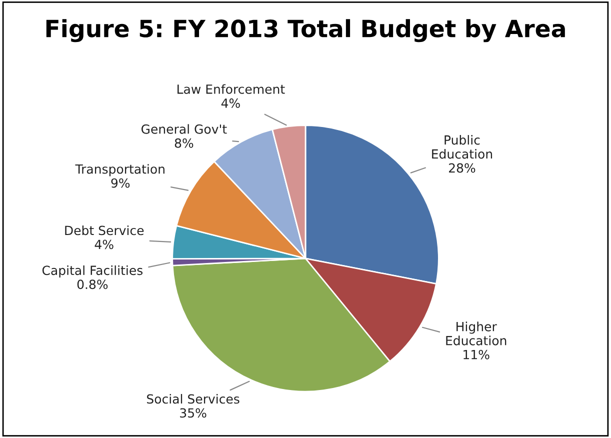 The width and height of the screenshot is (611, 438). What do you see at coordinates (184, 143) in the screenshot?
I see `data-label: 8%` at bounding box center [184, 143].